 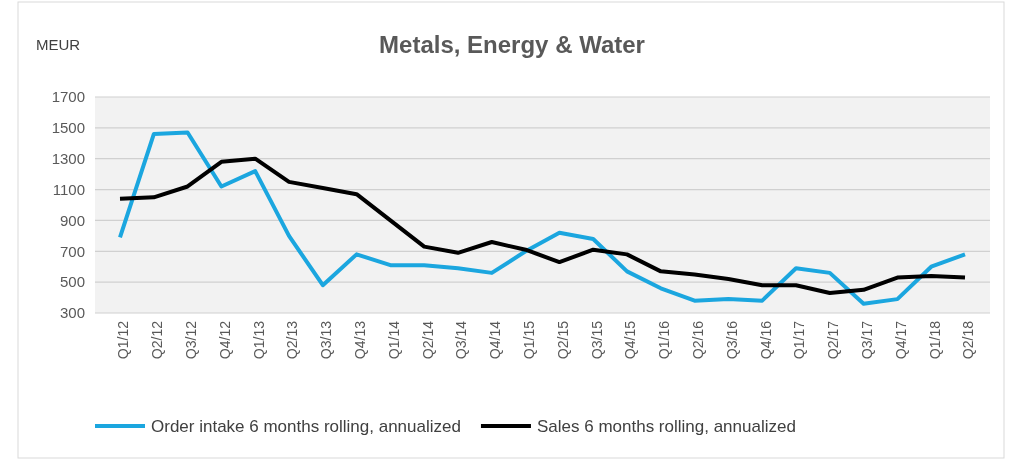 What do you see at coordinates (765, 340) in the screenshot?
I see `x-tick-label: Q4/16` at bounding box center [765, 340].